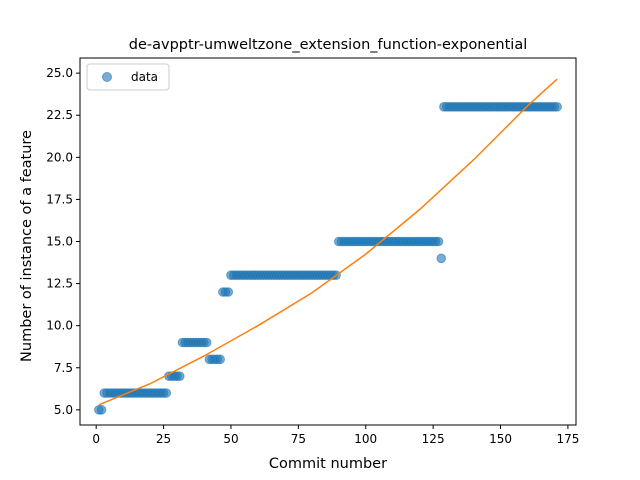  What do you see at coordinates (328, 464) in the screenshot?
I see `x-axis-title: Commit number` at bounding box center [328, 464].